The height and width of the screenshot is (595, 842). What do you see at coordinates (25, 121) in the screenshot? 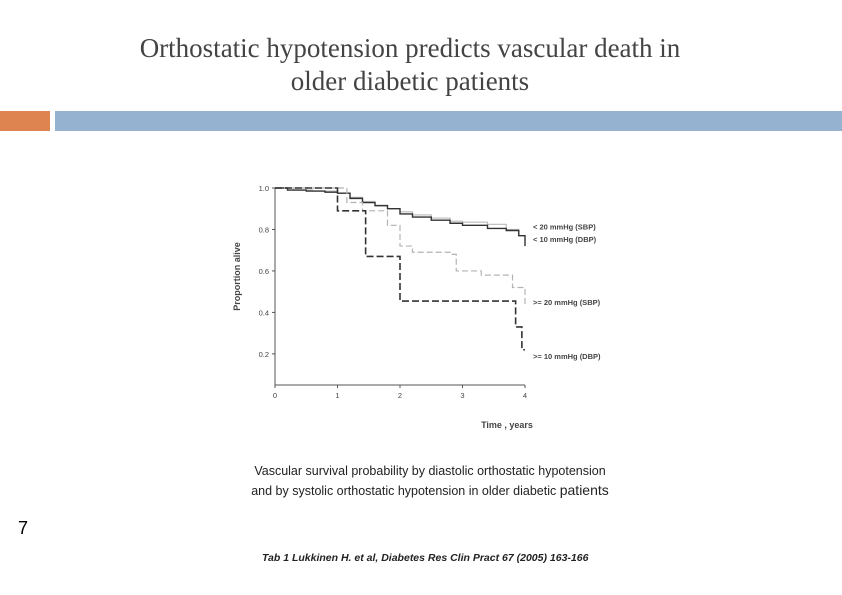
I see `accent-band-orange` at bounding box center [25, 121].